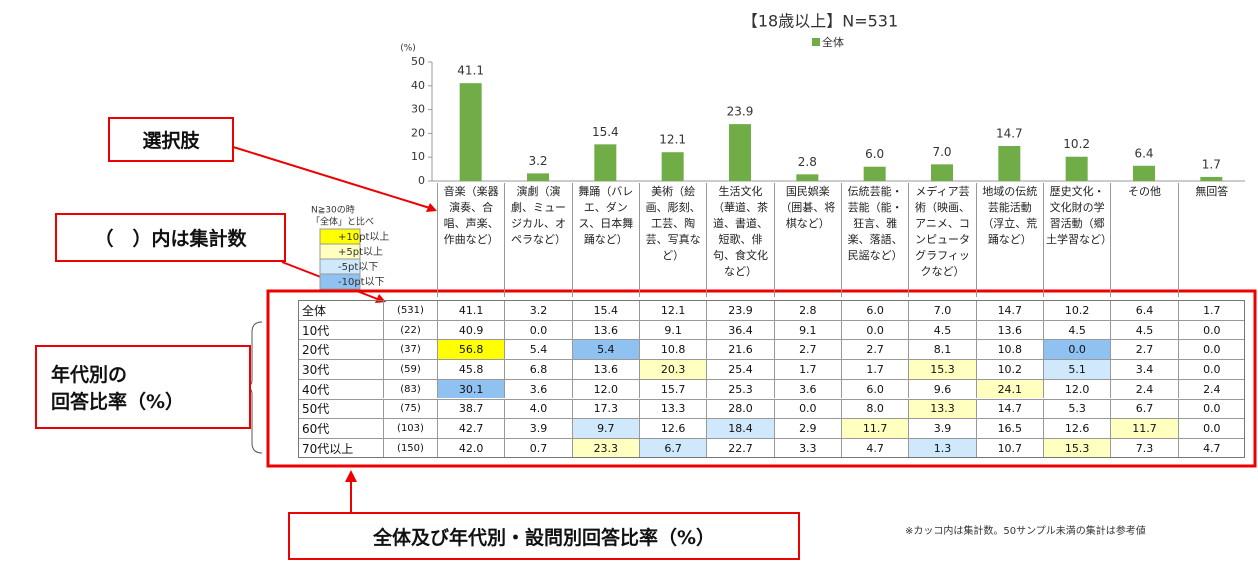 The image size is (1258, 563). Describe the element at coordinates (1009, 134) in the screenshot. I see `value-label: 14.7` at that location.